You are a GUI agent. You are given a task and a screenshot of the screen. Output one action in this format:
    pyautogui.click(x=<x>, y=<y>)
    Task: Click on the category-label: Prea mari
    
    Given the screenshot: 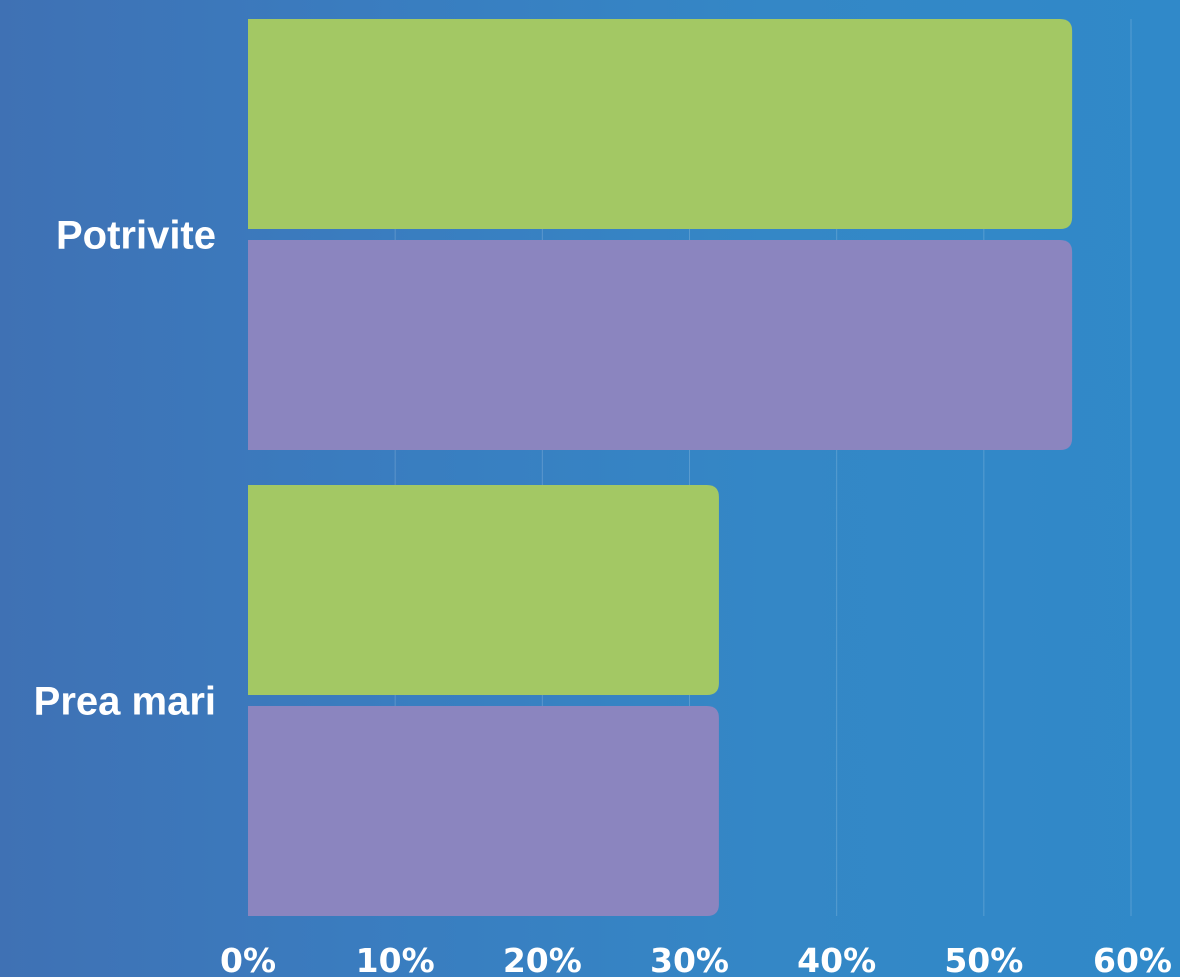 What is the action you would take?
    pyautogui.click(x=125, y=702)
    